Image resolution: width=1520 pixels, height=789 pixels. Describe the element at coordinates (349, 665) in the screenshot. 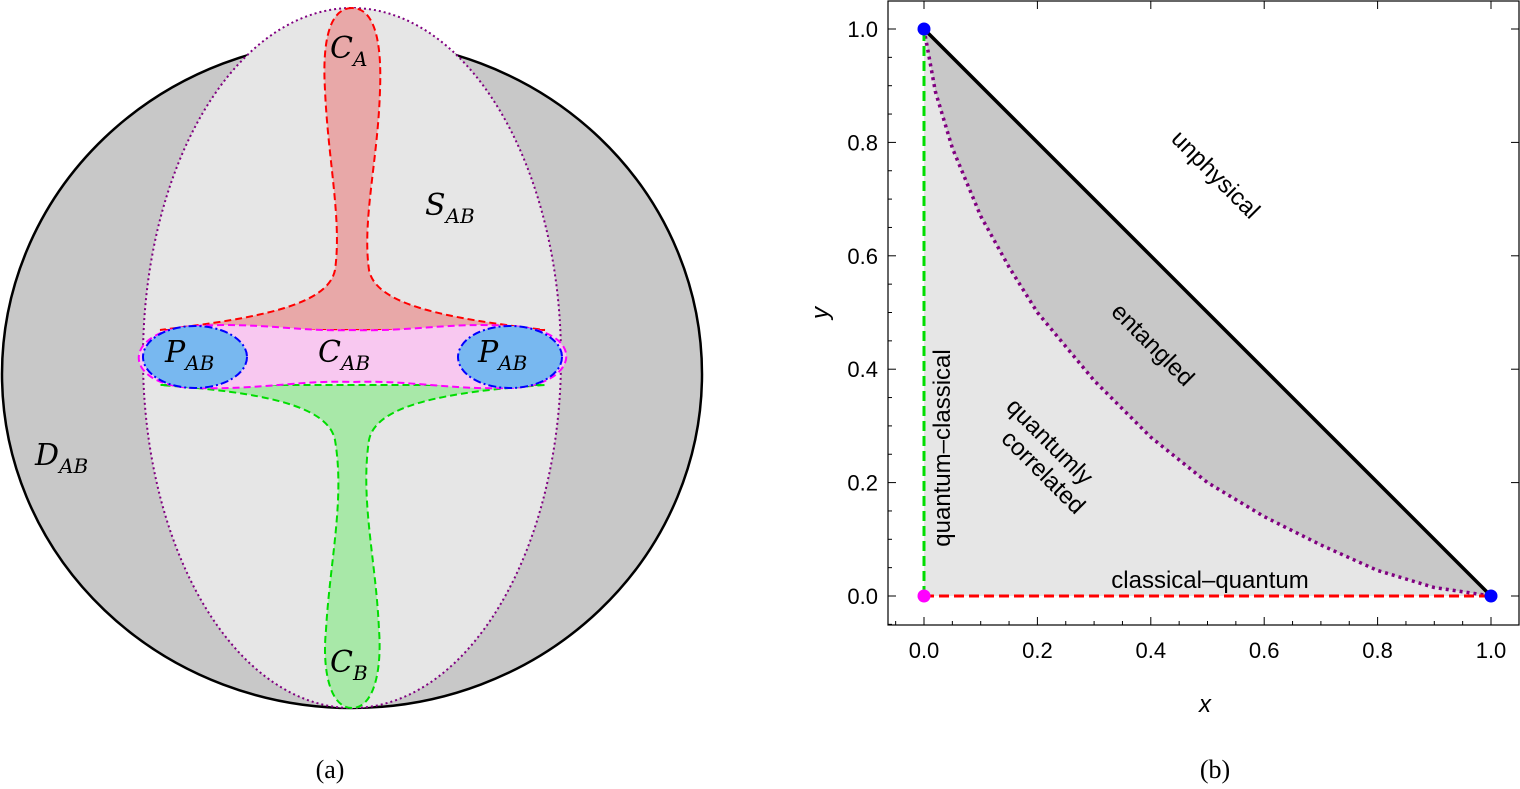

I see `label-c-b: CB` at that location.